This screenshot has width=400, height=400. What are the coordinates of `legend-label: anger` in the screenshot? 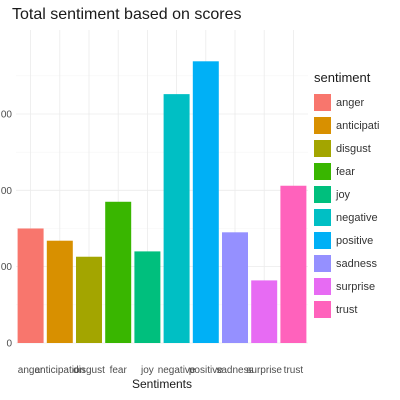 It's located at (350, 102).